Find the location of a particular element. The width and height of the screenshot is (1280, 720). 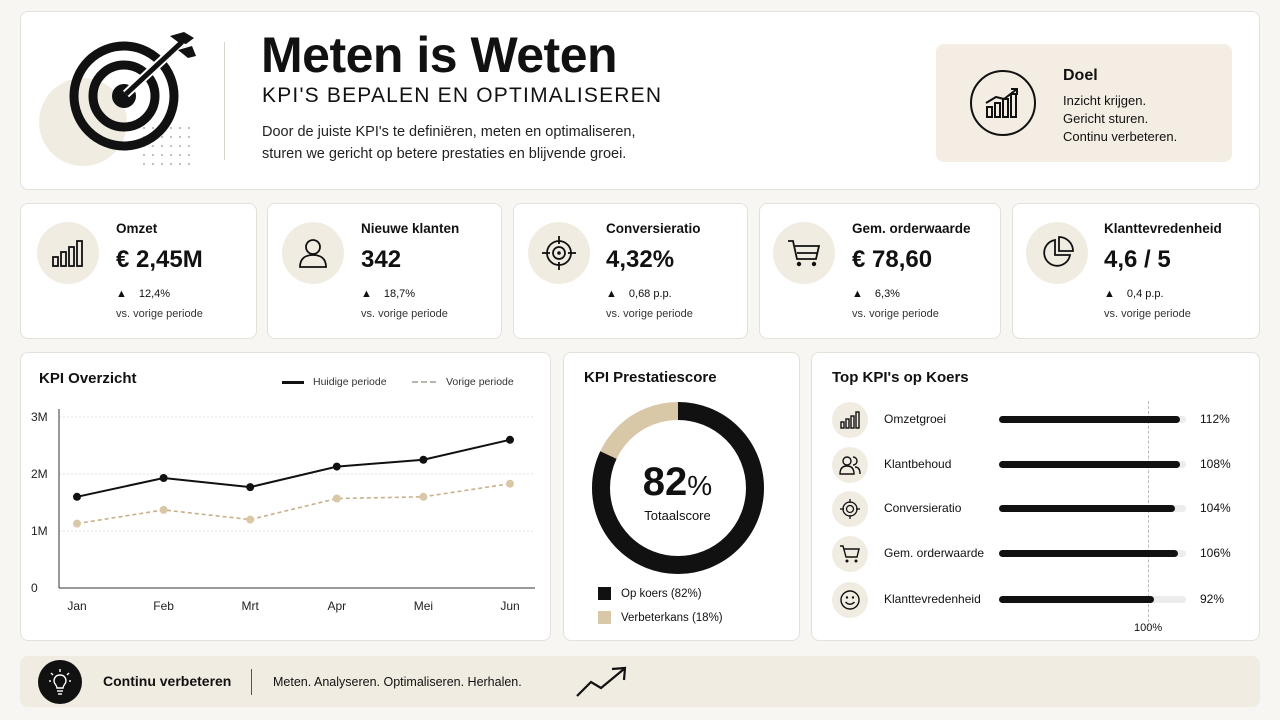

target-icon is located at coordinates (850, 509).